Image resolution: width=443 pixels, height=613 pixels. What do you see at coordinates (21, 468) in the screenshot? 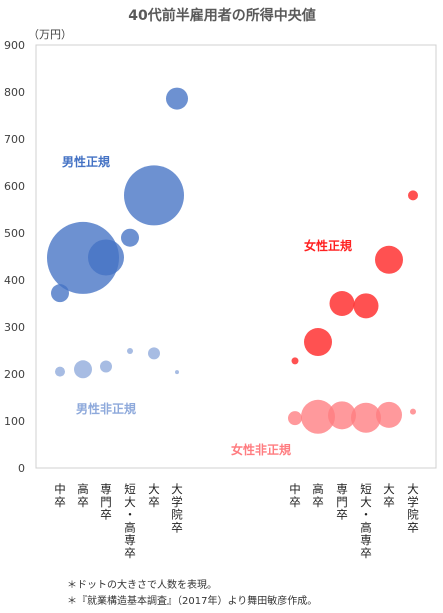
I see `y-tick-label: 0` at bounding box center [21, 468].